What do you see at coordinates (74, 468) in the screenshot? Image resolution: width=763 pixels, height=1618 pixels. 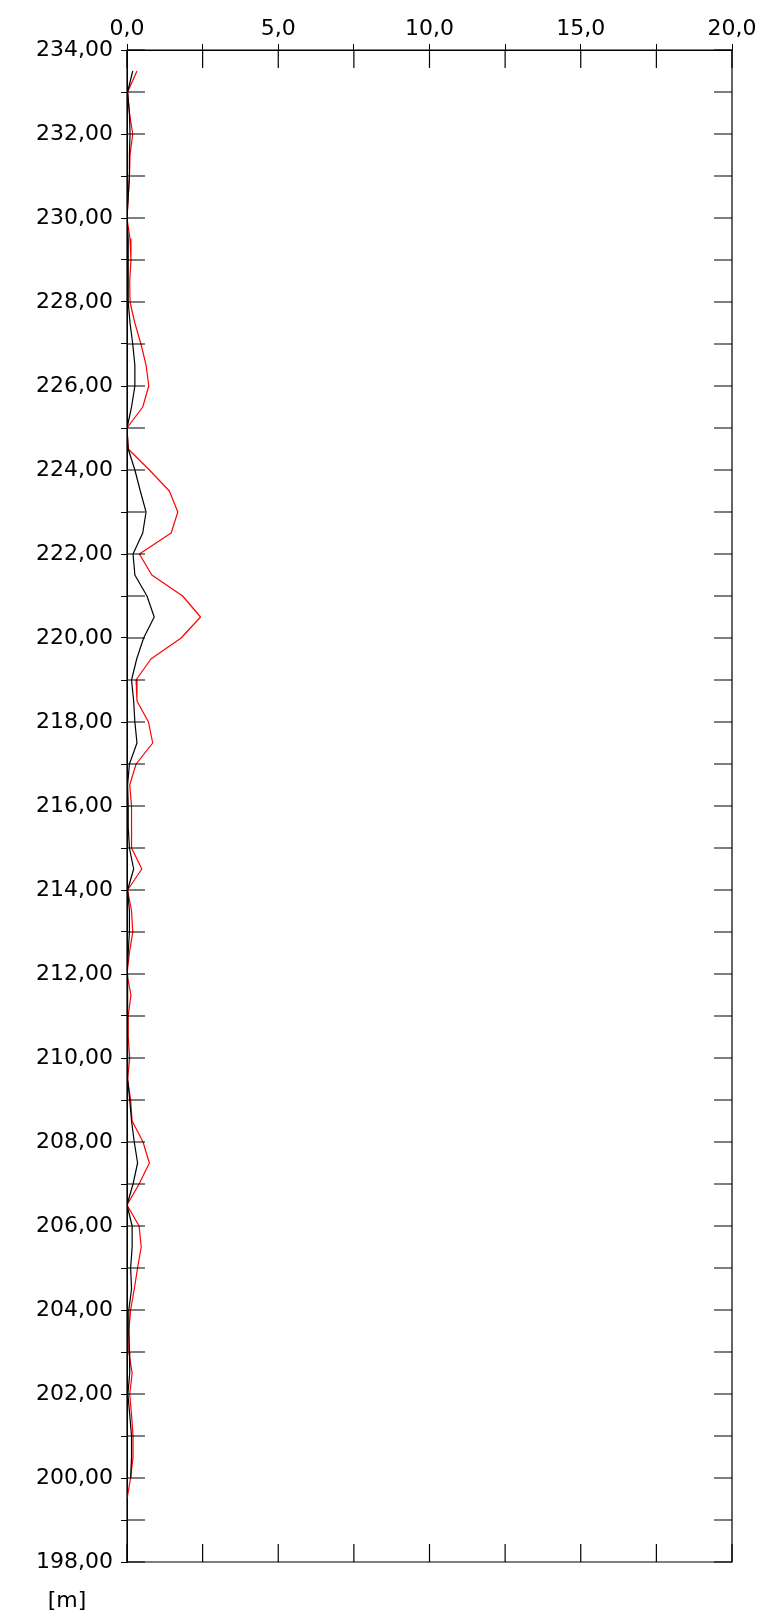 I see `y-tick-label: 224,00` at bounding box center [74, 468].